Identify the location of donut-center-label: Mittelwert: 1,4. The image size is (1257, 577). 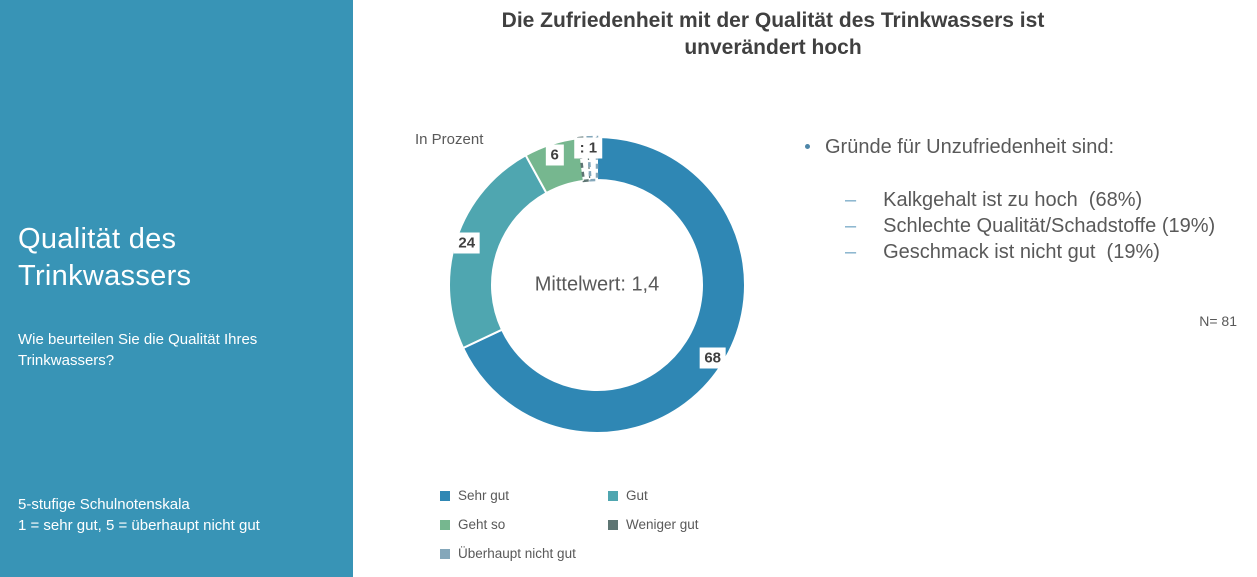
(597, 284).